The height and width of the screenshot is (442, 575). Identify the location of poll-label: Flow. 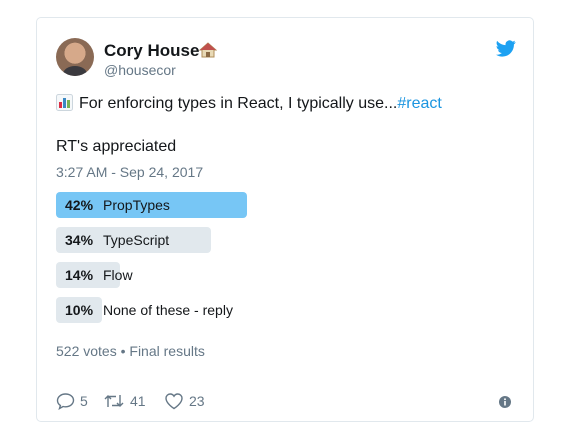
(118, 275).